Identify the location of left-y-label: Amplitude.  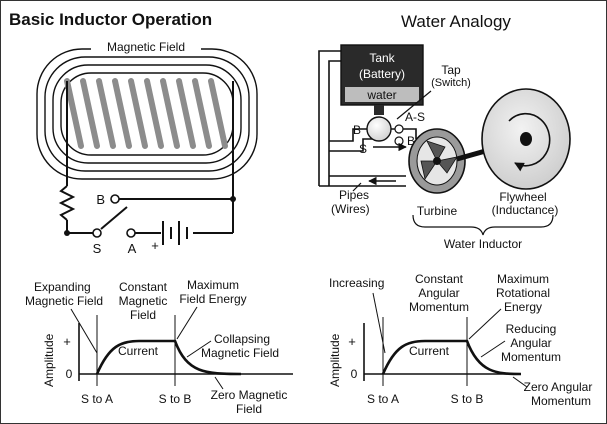
(49, 360).